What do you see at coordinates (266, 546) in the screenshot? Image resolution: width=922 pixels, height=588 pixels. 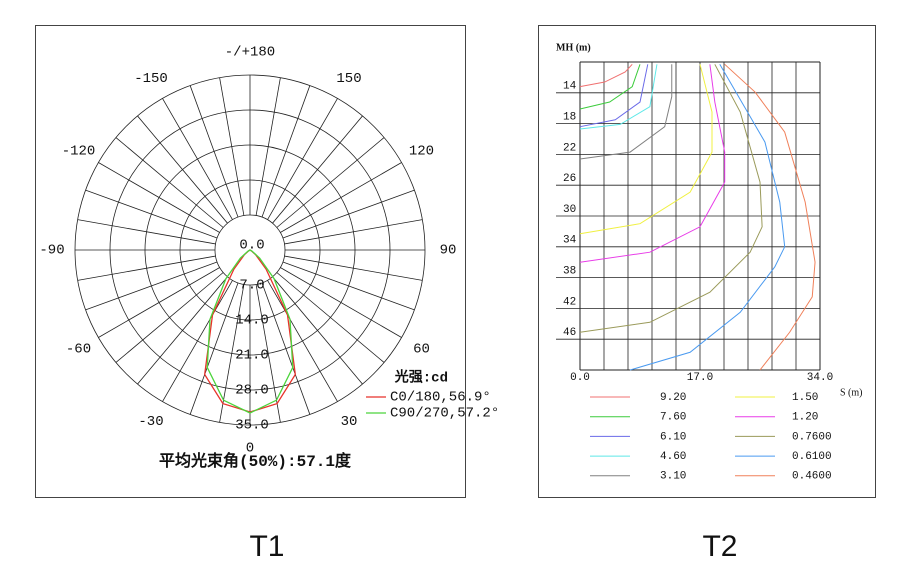 I see `caption: T1` at bounding box center [266, 546].